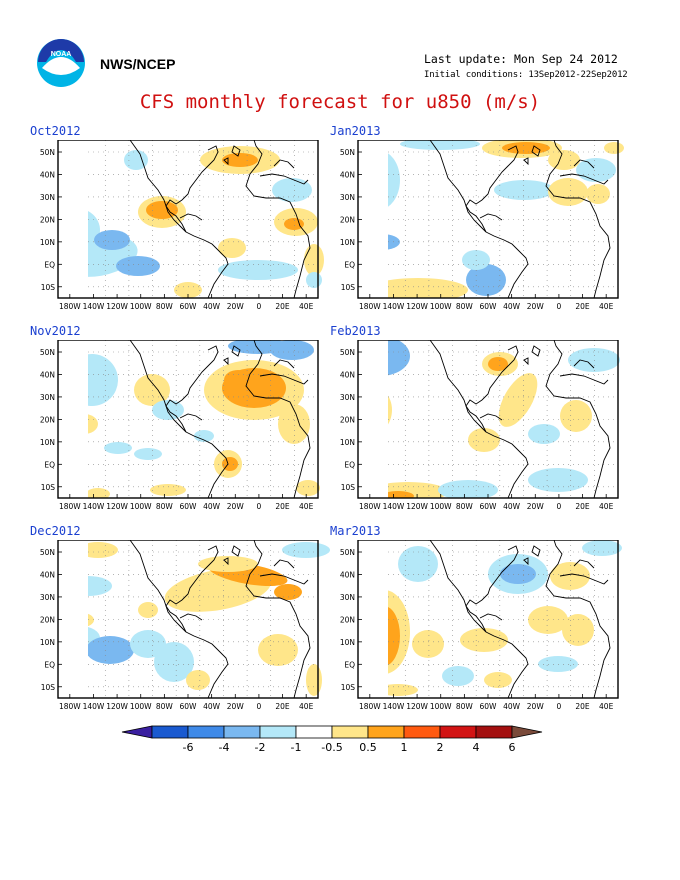 This screenshot has height=880, width=680. What do you see at coordinates (368, 747) in the screenshot?
I see `colorbar-label: 0.5` at bounding box center [368, 747].